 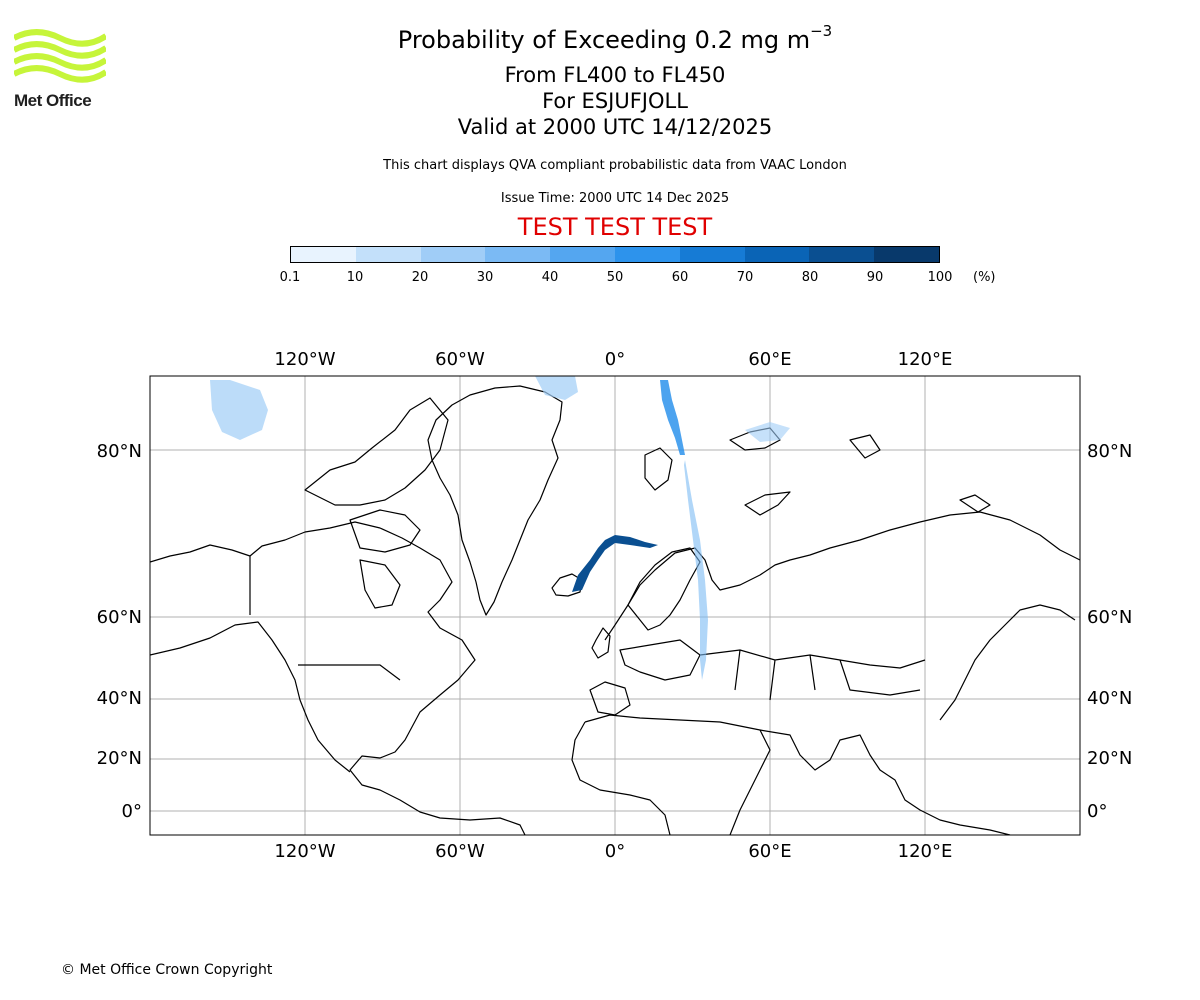 What do you see at coordinates (385, 531) in the screenshot?
I see `coast-baffin` at bounding box center [385, 531].